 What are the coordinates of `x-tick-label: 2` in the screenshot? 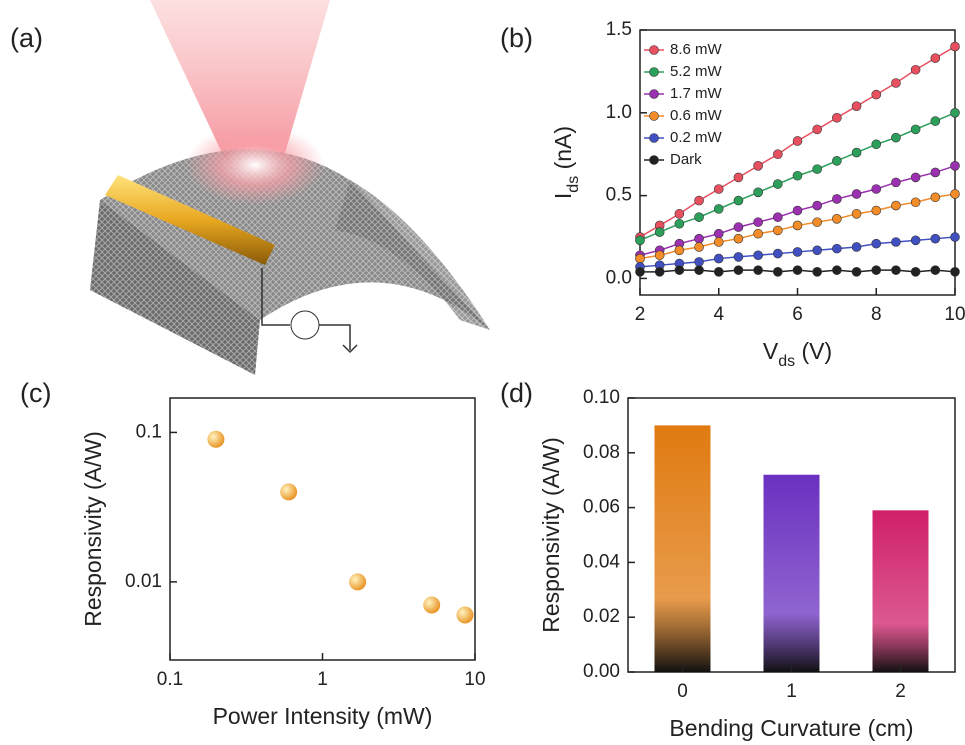 It's located at (640, 314).